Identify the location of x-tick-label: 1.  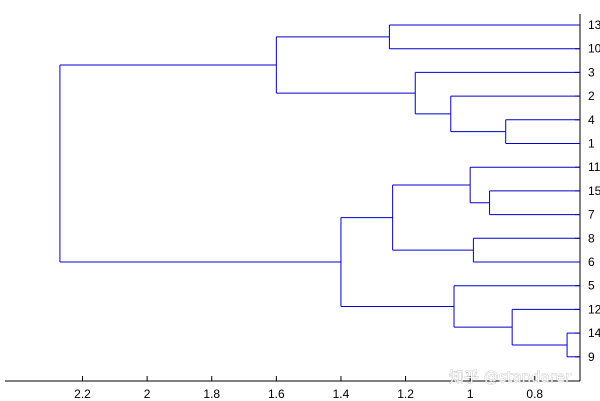
(470, 394).